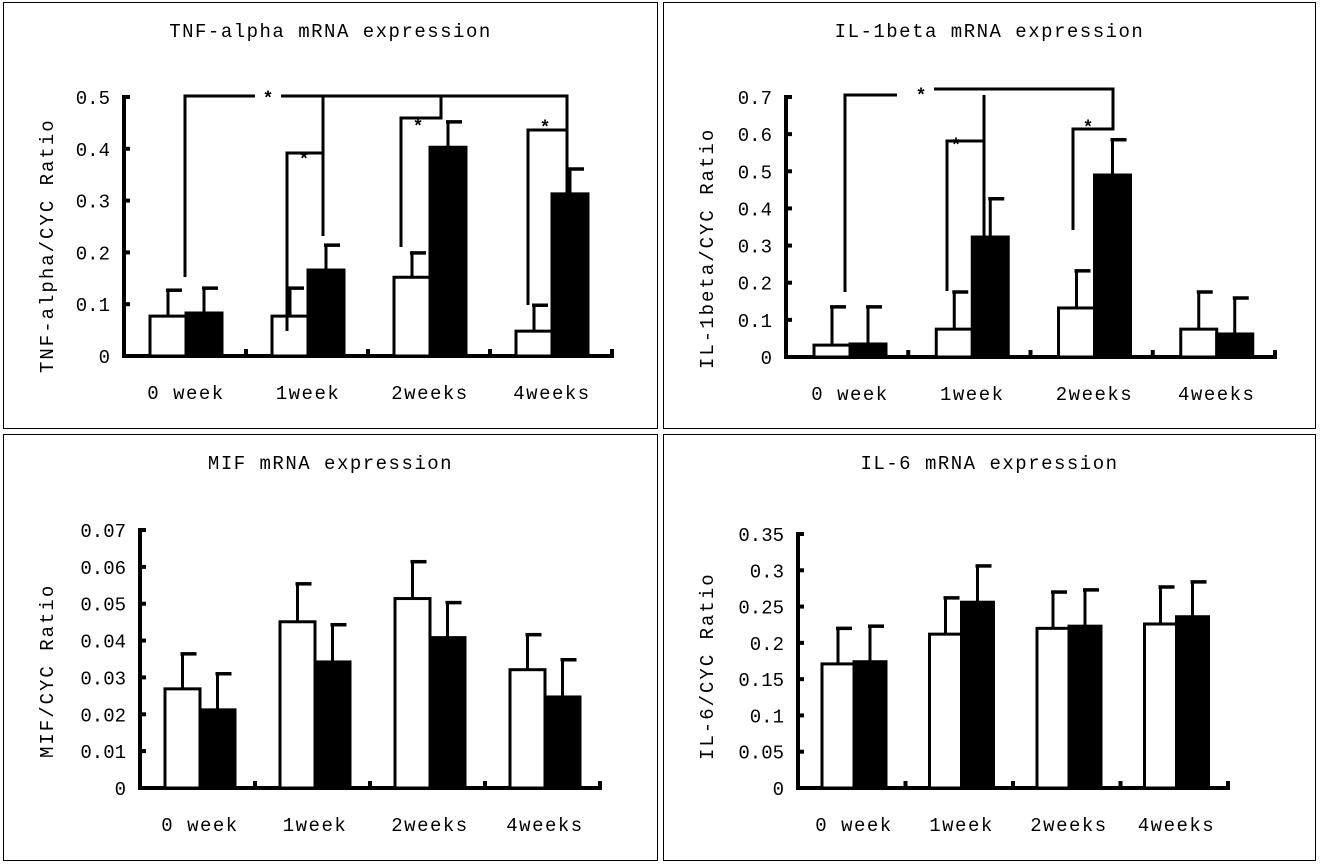 The width and height of the screenshot is (1320, 868). What do you see at coordinates (989, 32) in the screenshot?
I see `chart-title: IL-1beta mRNA expression` at bounding box center [989, 32].